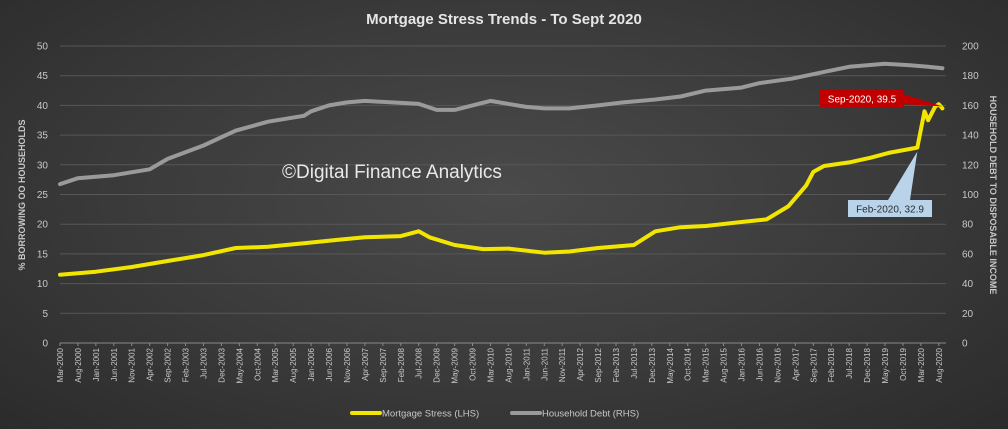  Describe the element at coordinates (590, 414) in the screenshot. I see `legend-label: Household Debt (RHS)` at that location.